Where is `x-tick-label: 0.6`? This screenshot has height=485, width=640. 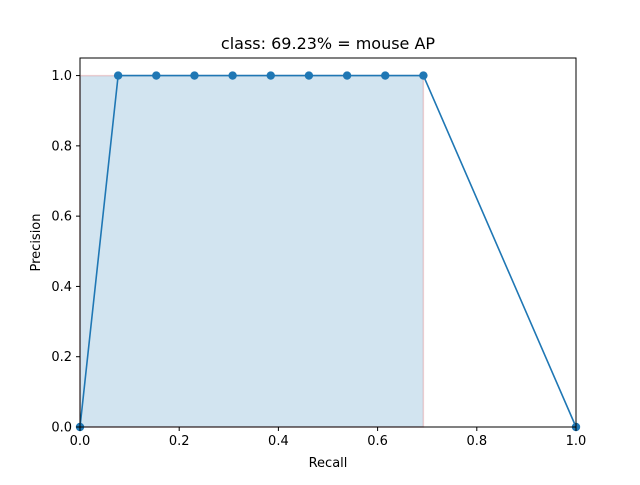 x-tick-label: 0.6 is located at coordinates (377, 441).